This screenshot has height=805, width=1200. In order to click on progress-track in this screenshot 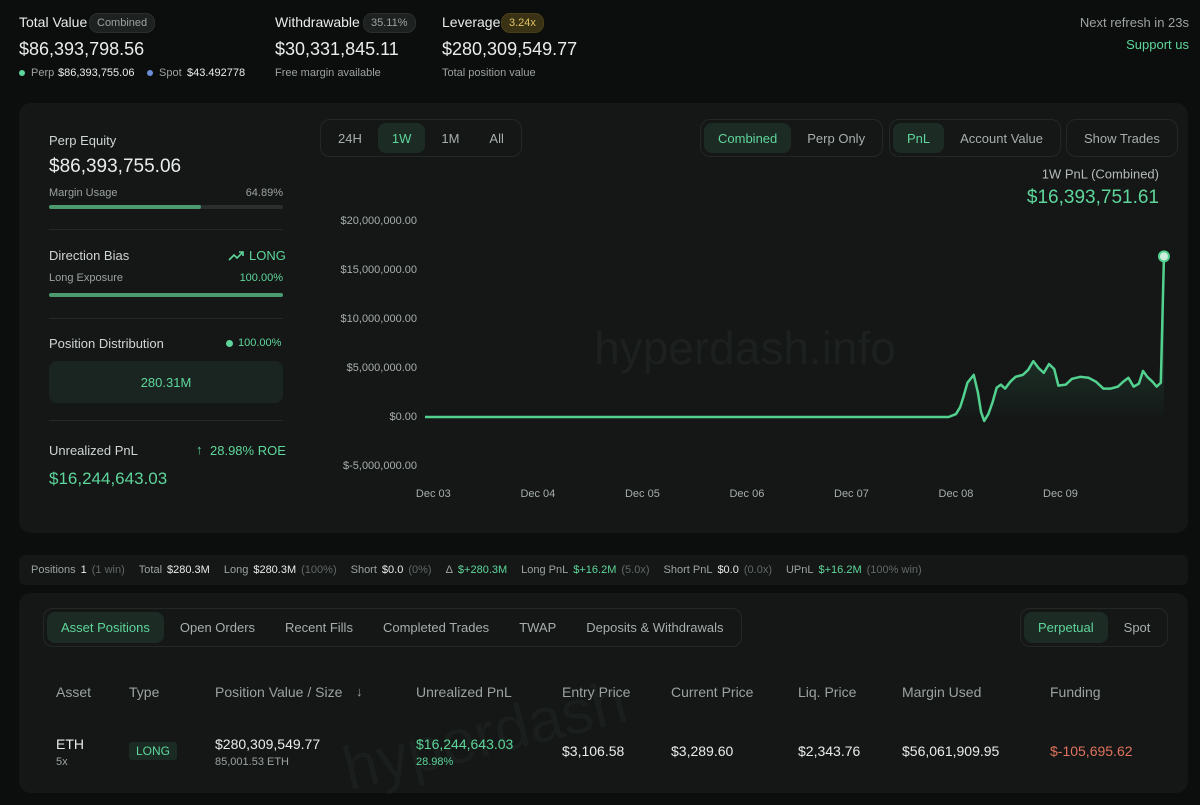, I will do `click(166, 207)`.